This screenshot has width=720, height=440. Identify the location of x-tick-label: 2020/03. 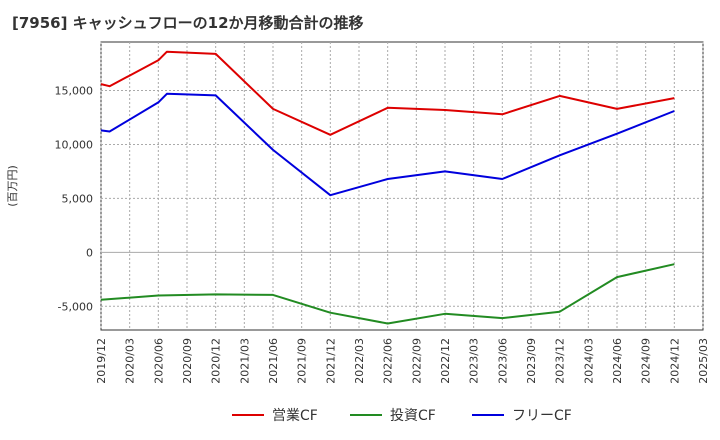
(130, 361).